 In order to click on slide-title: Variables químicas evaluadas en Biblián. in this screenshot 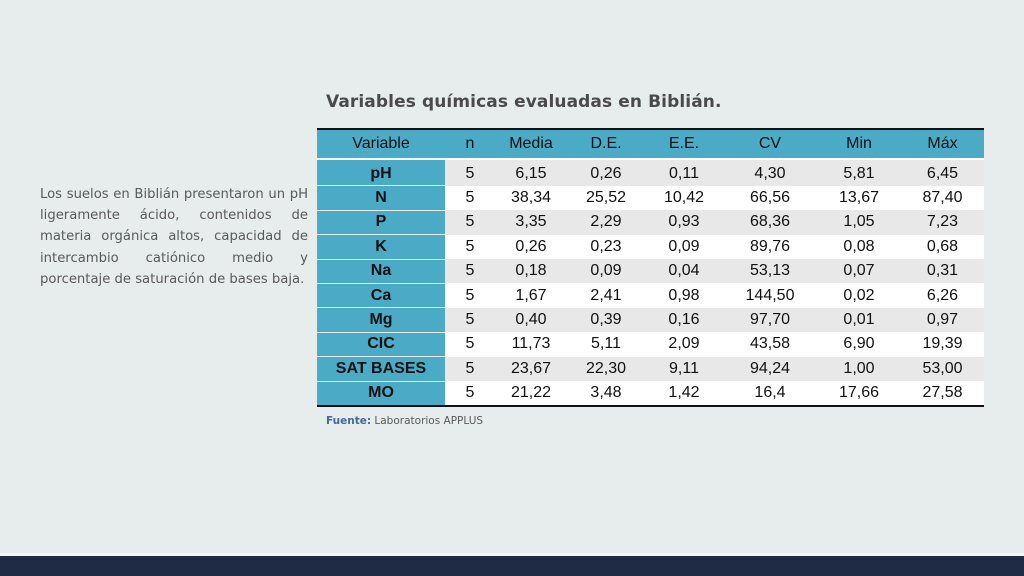, I will do `click(524, 102)`.